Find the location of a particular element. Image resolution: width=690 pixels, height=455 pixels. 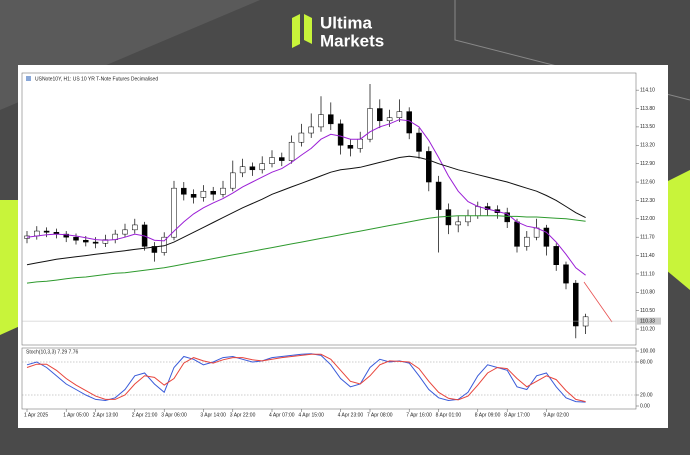

x-tick-label: 3 Apr 14:00 is located at coordinates (213, 415).